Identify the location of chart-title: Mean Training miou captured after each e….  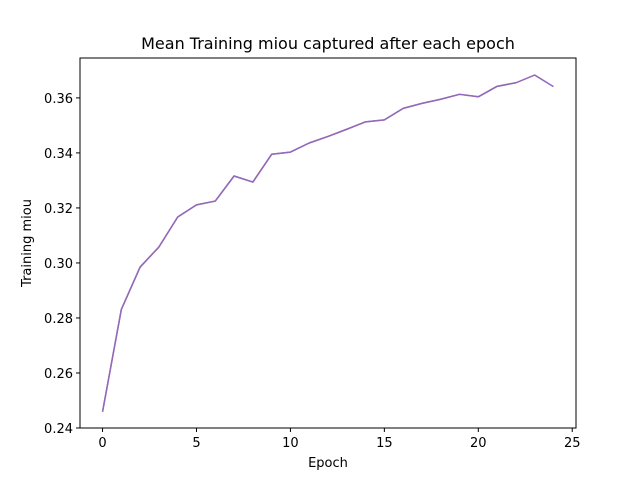
(328, 43).